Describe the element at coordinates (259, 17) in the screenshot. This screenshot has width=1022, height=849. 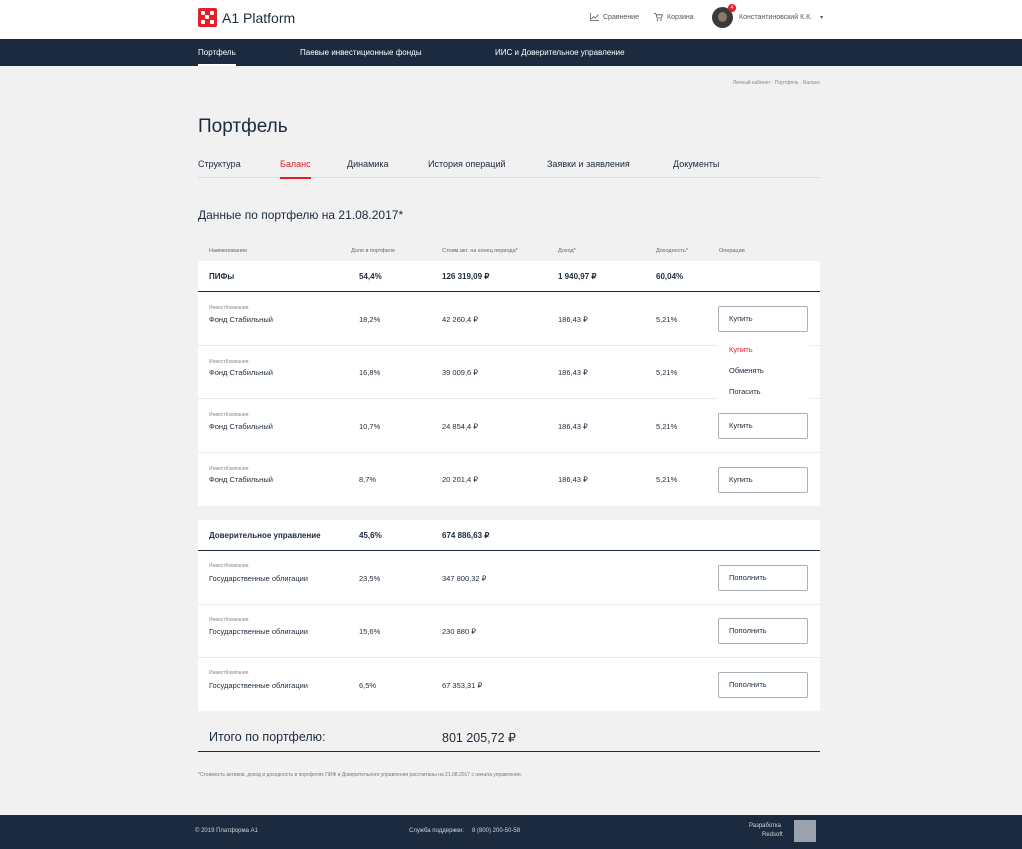
I see `logo-text: A1 Platform` at that location.